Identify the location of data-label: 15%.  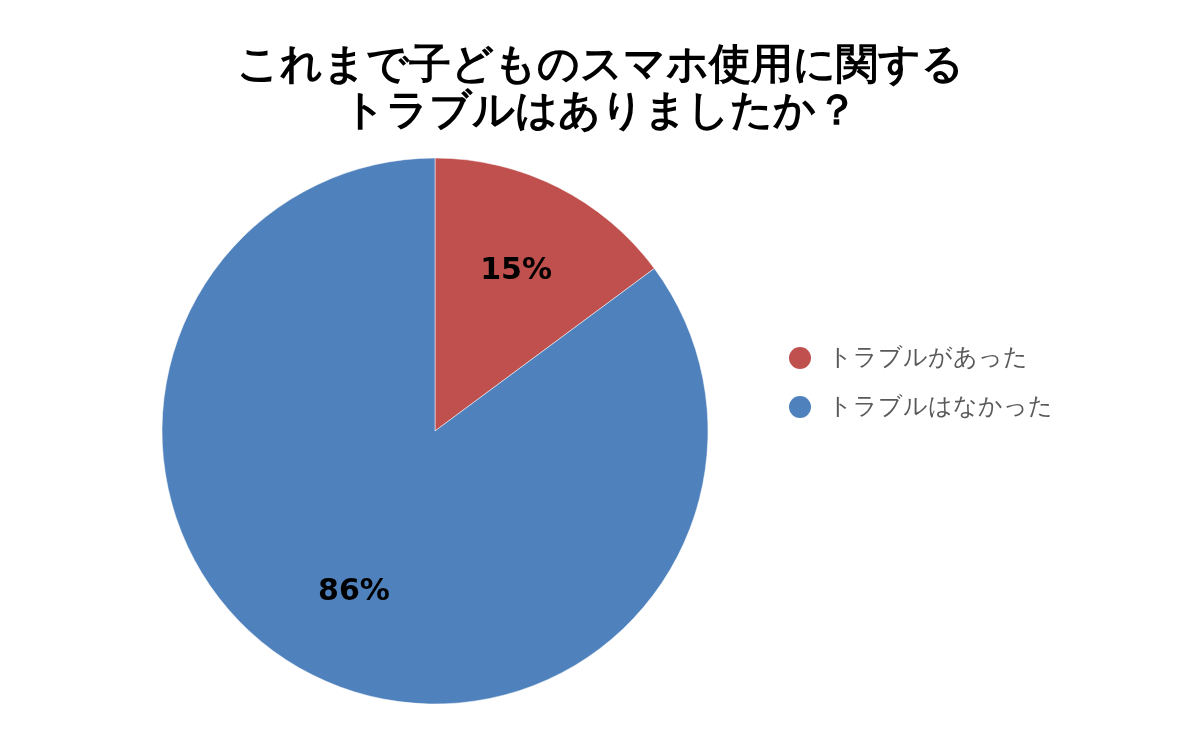
(516, 268).